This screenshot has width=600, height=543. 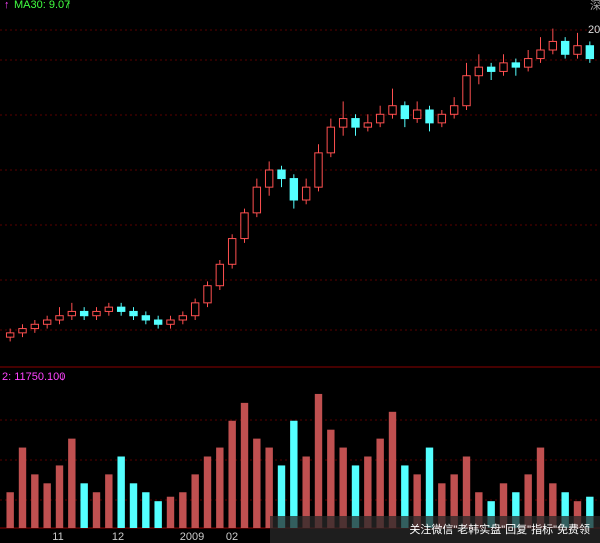 I want to click on volume-label: 2: 11750.100, so click(x=33, y=377).